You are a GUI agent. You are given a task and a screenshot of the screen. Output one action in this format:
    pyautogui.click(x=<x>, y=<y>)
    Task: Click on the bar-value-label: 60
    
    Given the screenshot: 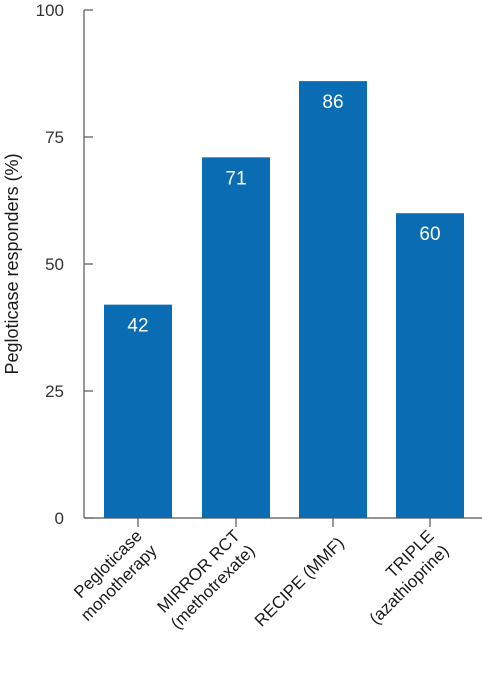 What is the action you would take?
    pyautogui.click(x=429, y=234)
    